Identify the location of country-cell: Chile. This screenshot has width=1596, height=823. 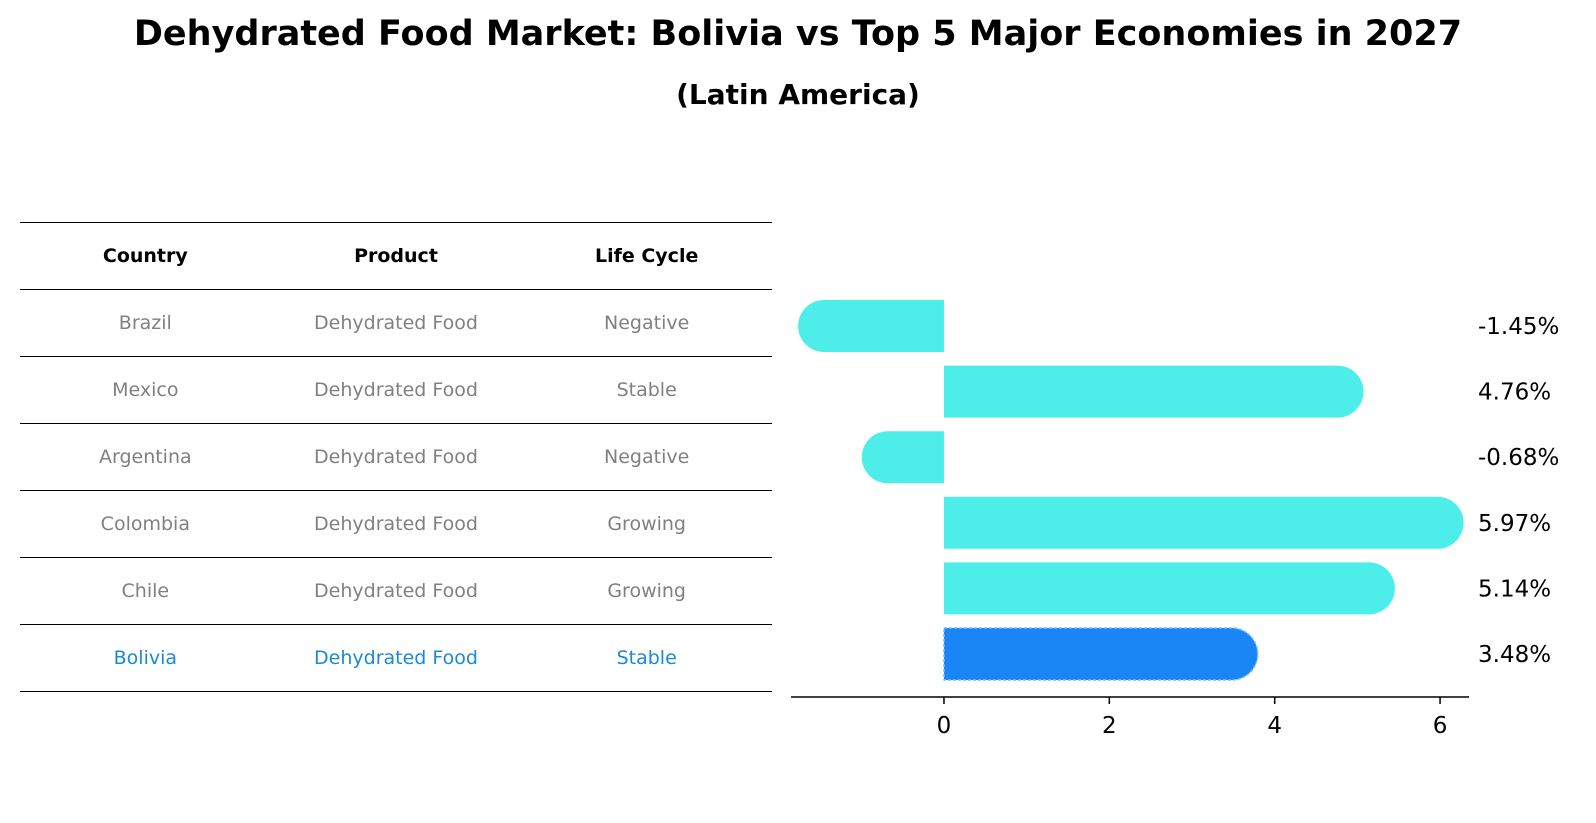
(145, 591).